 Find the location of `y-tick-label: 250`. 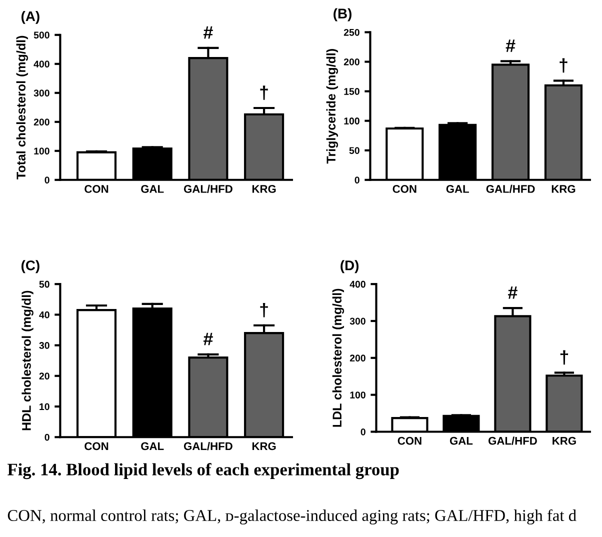

y-tick-label: 250 is located at coordinates (352, 32).